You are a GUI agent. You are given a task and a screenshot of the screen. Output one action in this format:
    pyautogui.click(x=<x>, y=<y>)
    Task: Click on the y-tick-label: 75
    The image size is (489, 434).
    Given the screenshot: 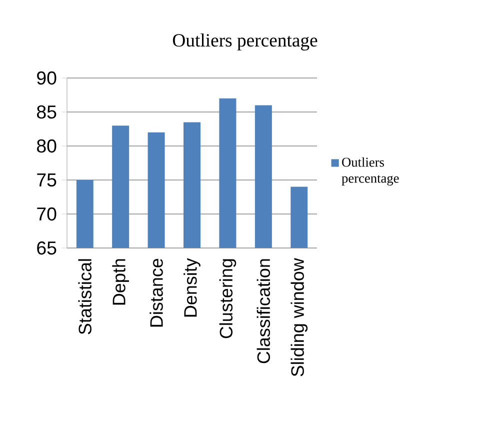 What is the action you would take?
    pyautogui.click(x=46, y=180)
    